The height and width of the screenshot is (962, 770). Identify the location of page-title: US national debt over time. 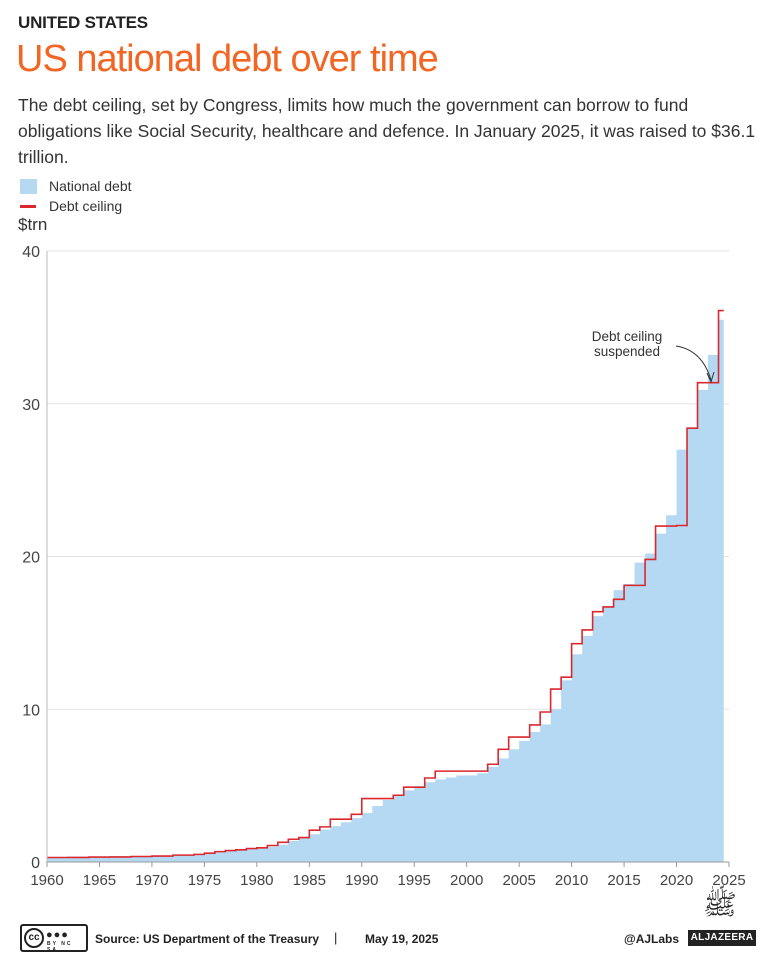
(227, 59).